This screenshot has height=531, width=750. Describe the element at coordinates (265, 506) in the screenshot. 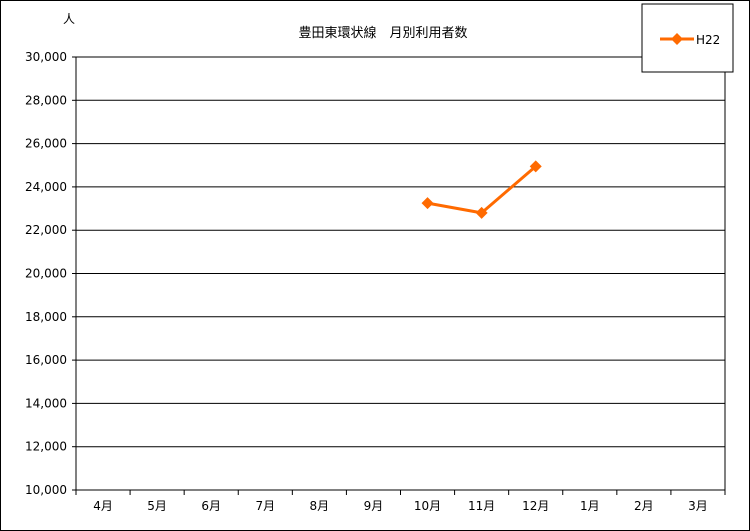

I see `x-tick-label: 7月` at that location.